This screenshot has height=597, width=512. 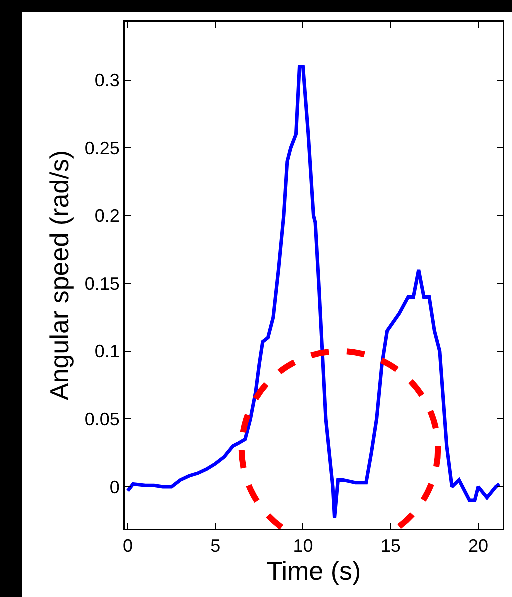 What do you see at coordinates (215, 546) in the screenshot?
I see `x-tick-label: 5` at bounding box center [215, 546].